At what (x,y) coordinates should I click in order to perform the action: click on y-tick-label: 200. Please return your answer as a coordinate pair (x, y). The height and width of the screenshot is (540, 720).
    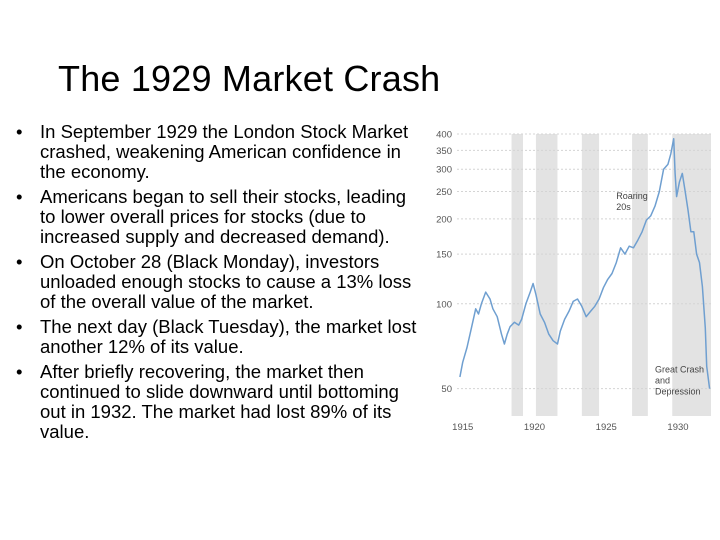
    Looking at the image, I should click on (444, 219).